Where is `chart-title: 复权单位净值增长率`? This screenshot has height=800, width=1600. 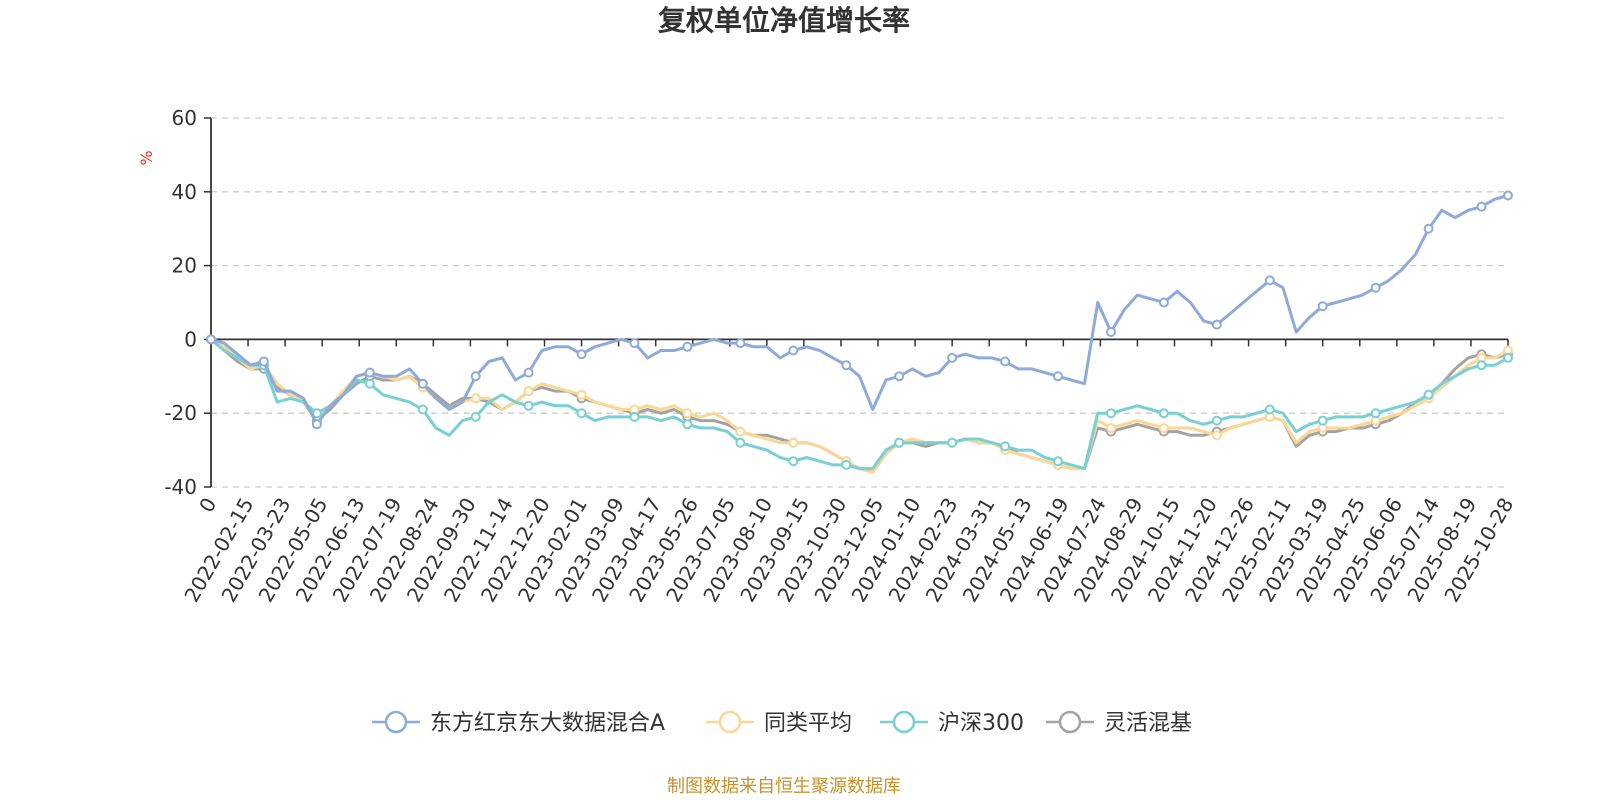 chart-title: 复权单位净值增长率 is located at coordinates (784, 20).